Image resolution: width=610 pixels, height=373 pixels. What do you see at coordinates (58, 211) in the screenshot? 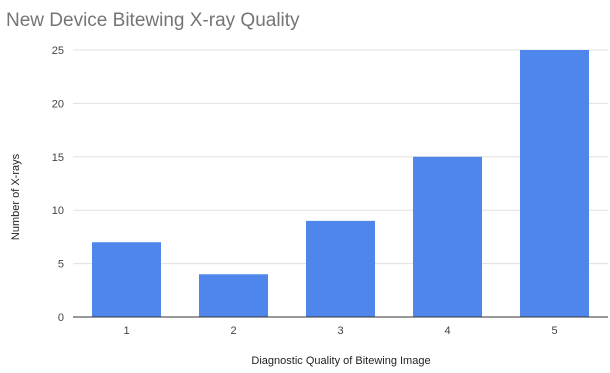
I see `y-tick-label: 10` at bounding box center [58, 211].